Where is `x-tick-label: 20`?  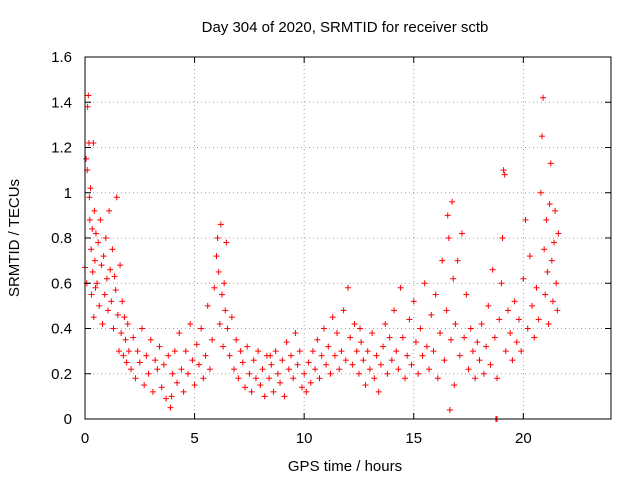
x-tick-label: 20 is located at coordinates (523, 438).